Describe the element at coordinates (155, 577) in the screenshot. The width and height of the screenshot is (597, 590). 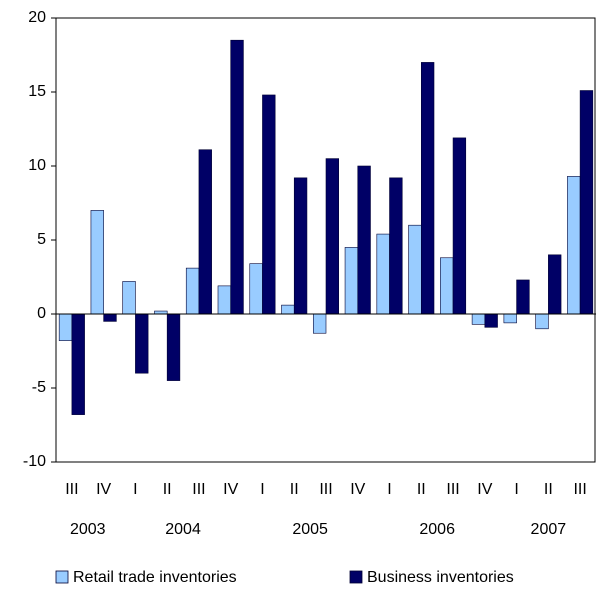
I see `legend-label: Retail trade inventories` at that location.